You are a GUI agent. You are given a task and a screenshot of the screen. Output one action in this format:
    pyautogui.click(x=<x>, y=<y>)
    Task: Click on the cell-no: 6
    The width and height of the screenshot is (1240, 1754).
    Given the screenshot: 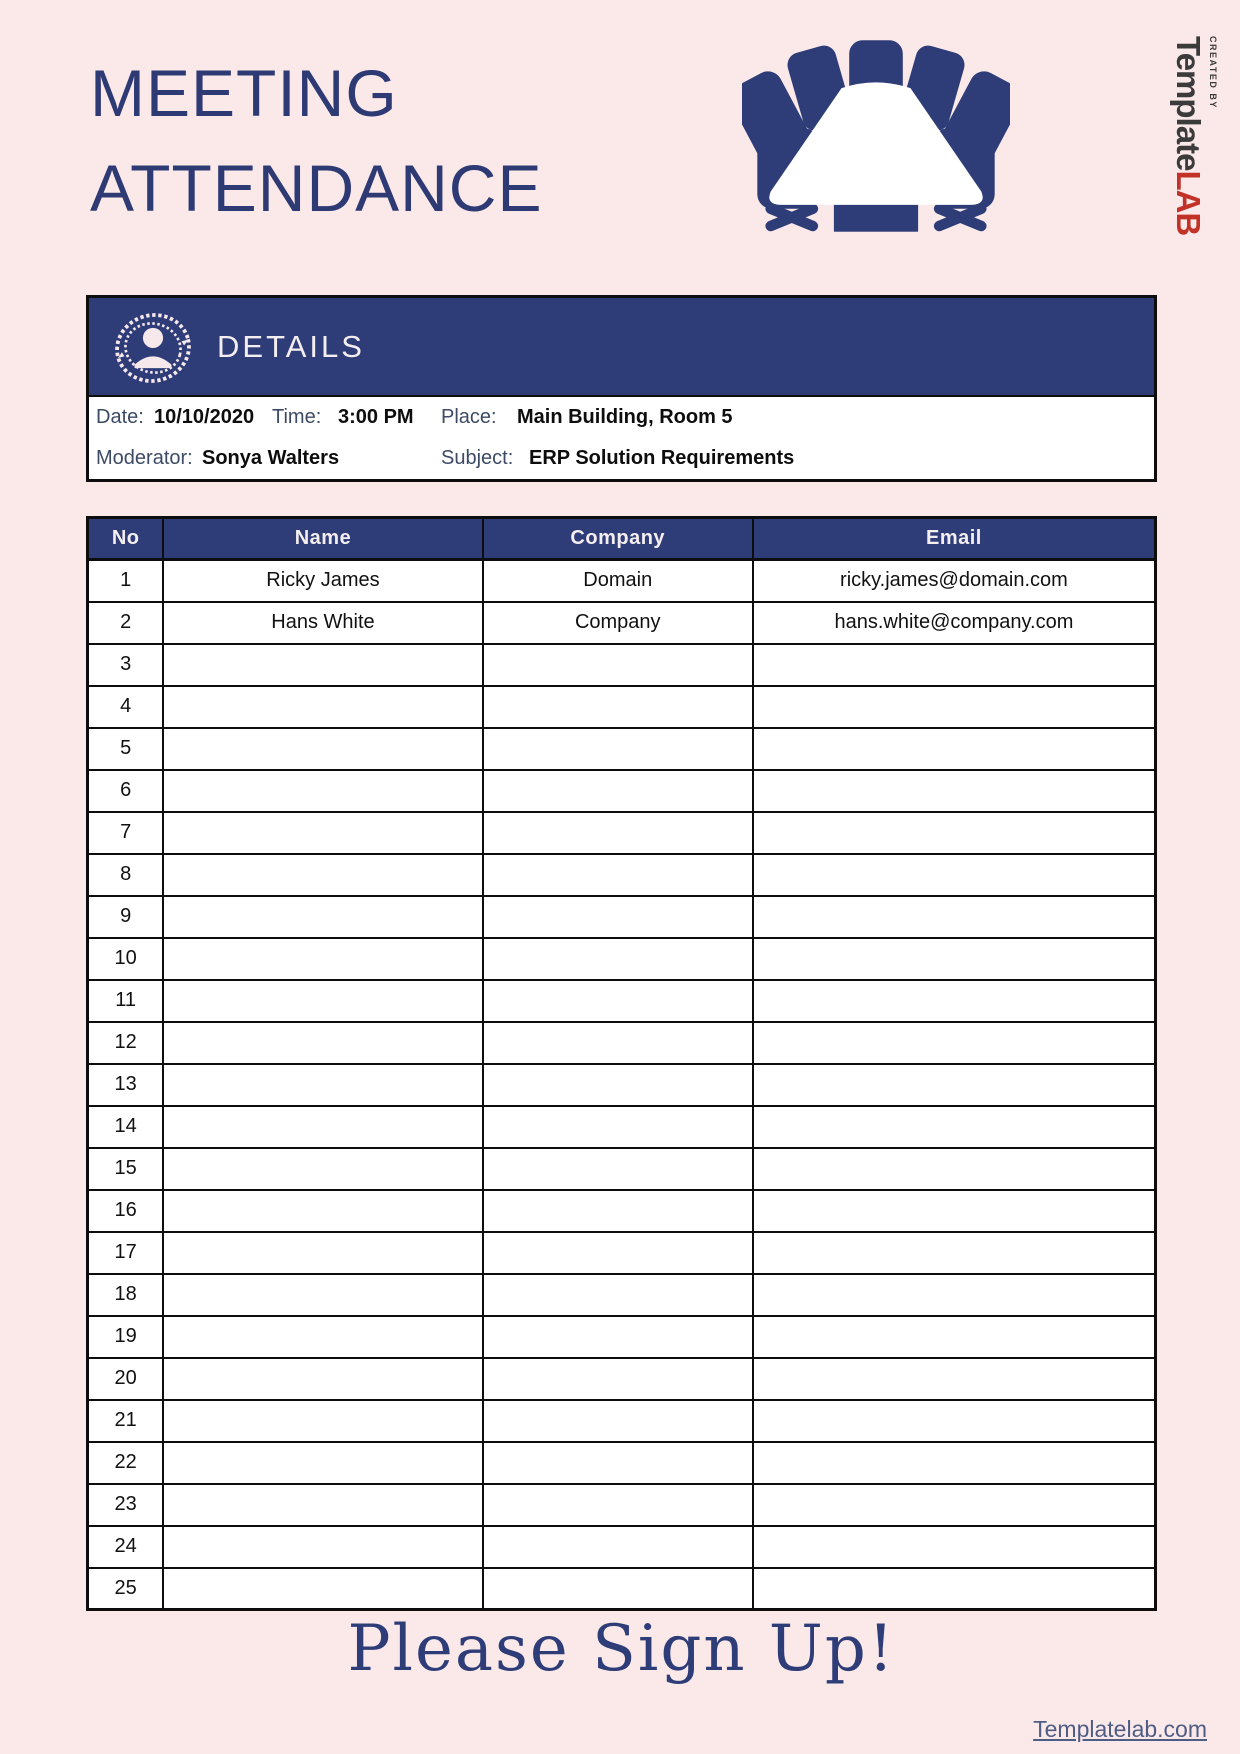 What is the action you would take?
    pyautogui.click(x=125, y=790)
    